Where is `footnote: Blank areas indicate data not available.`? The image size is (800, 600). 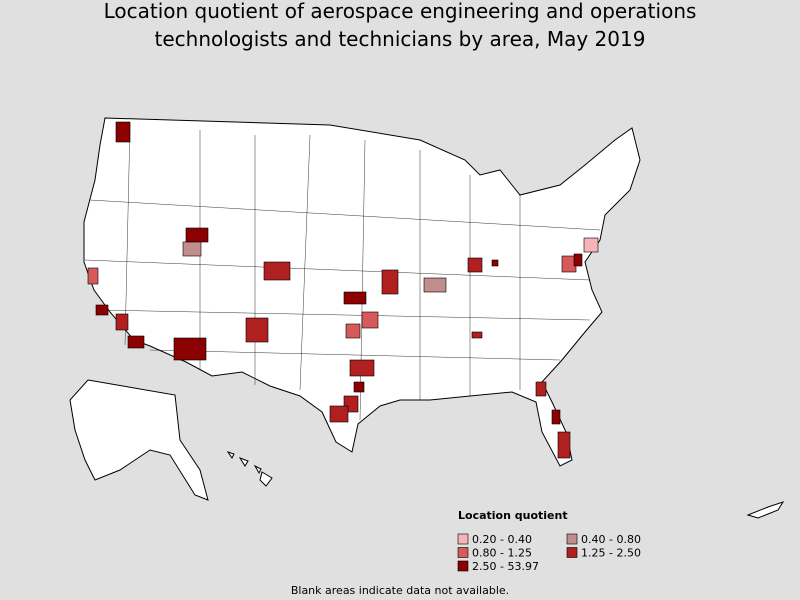 footnote: Blank areas indicate data not available. is located at coordinates (400, 590).